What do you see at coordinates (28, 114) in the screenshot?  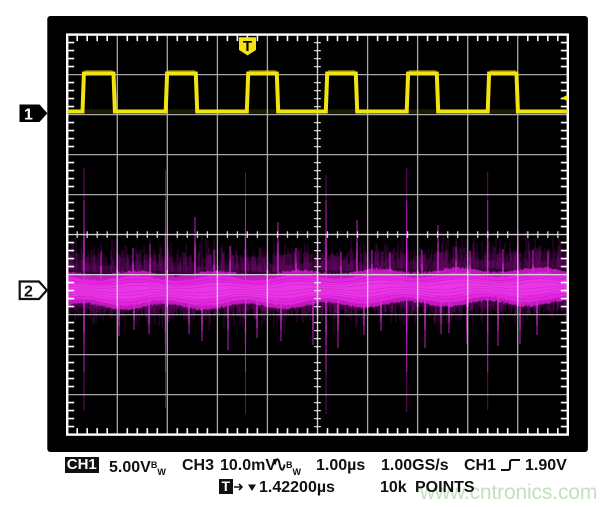 I see `svg-text: 1` at bounding box center [28, 114].